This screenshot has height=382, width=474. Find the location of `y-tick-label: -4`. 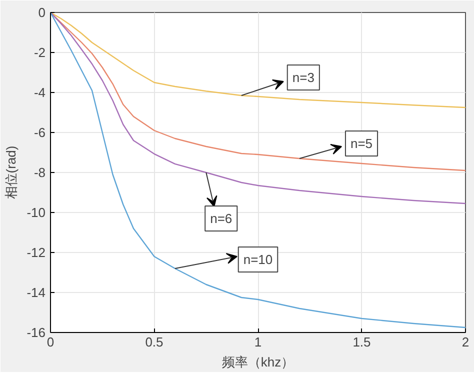

y-tick-label: -4 is located at coordinates (40, 92).